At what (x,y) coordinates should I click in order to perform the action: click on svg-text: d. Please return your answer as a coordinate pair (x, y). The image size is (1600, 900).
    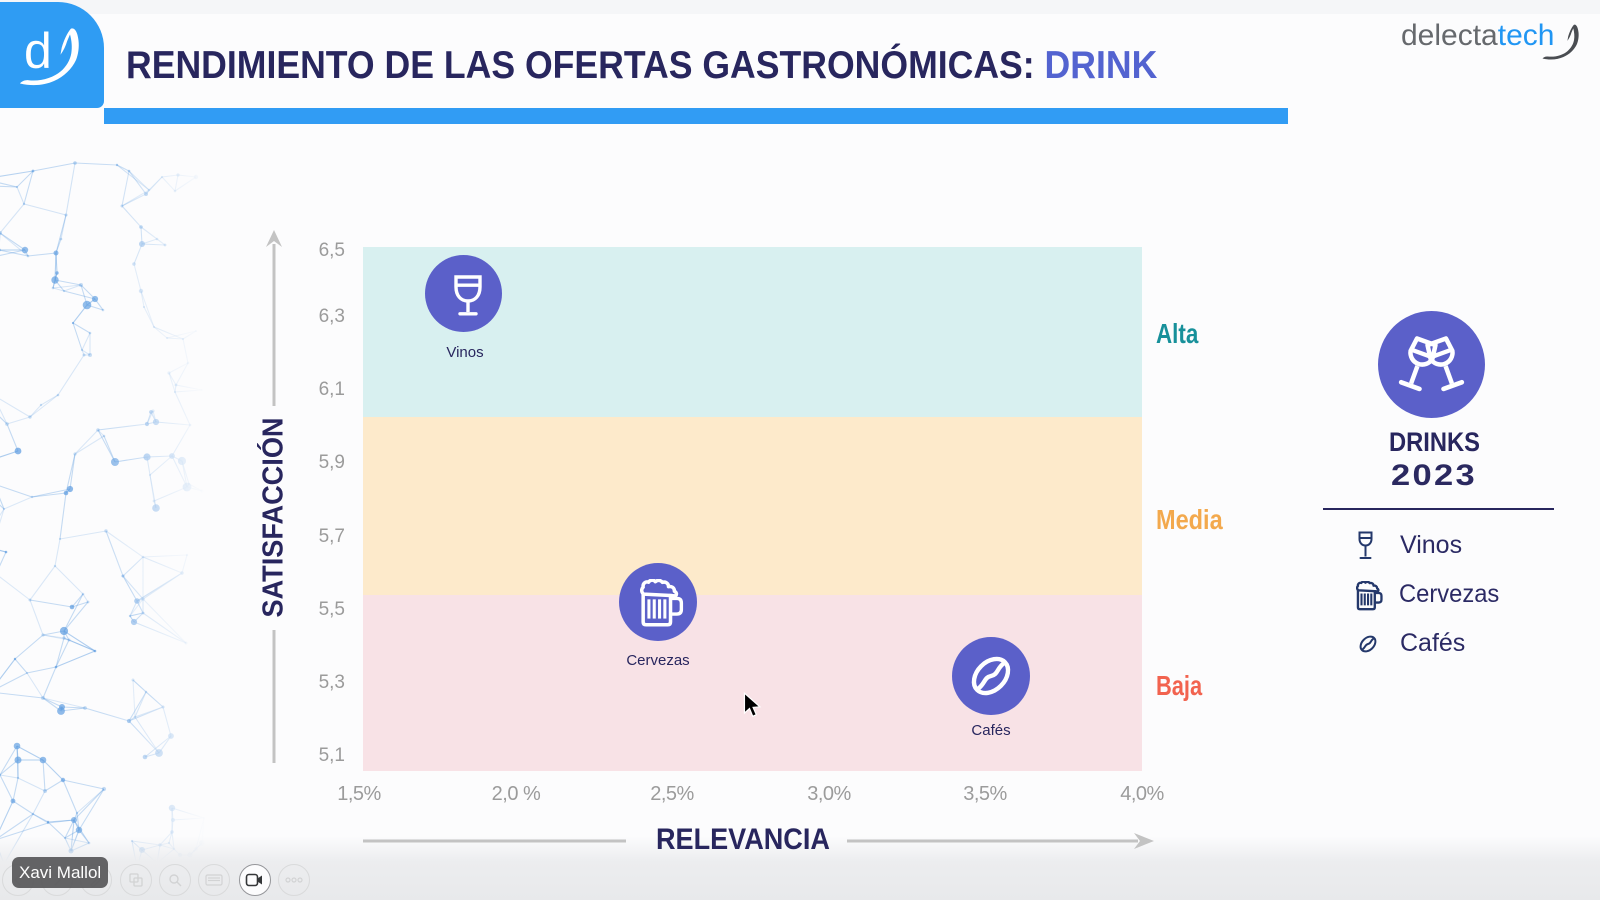
    Looking at the image, I should click on (38, 51).